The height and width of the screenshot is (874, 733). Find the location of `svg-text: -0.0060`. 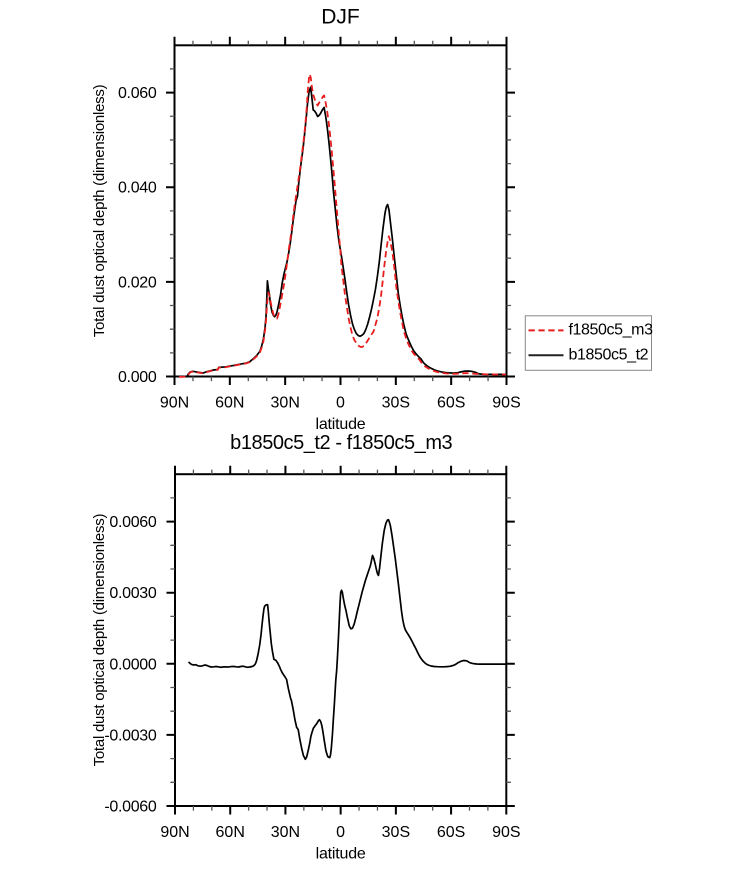

svg-text: -0.0060 is located at coordinates (130, 807).